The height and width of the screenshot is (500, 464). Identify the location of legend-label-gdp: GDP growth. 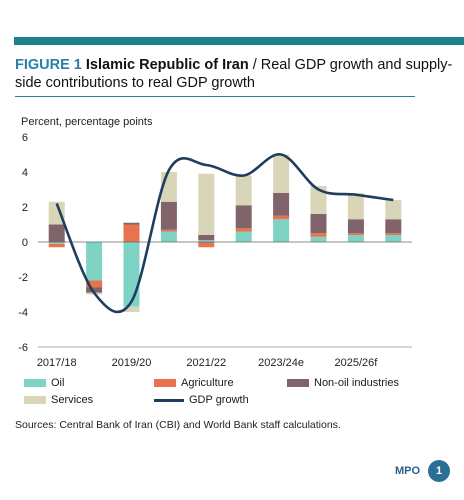
(219, 400).